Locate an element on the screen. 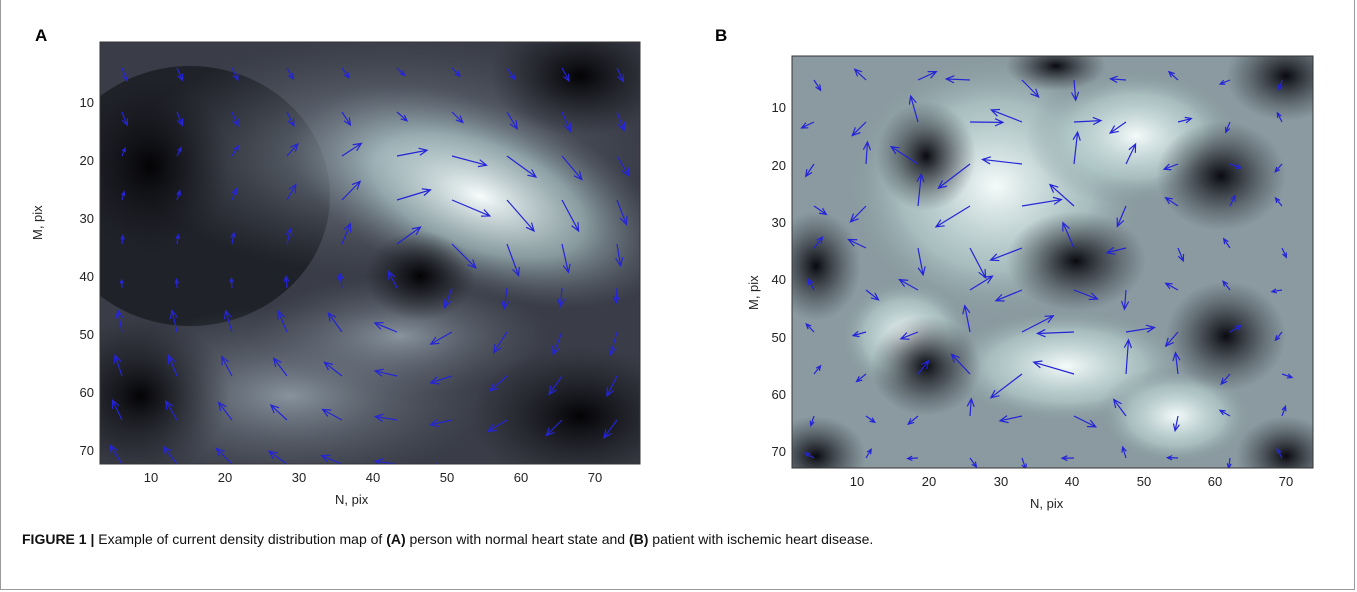 The image size is (1357, 592). ytick-b-40: 40 is located at coordinates (779, 279).